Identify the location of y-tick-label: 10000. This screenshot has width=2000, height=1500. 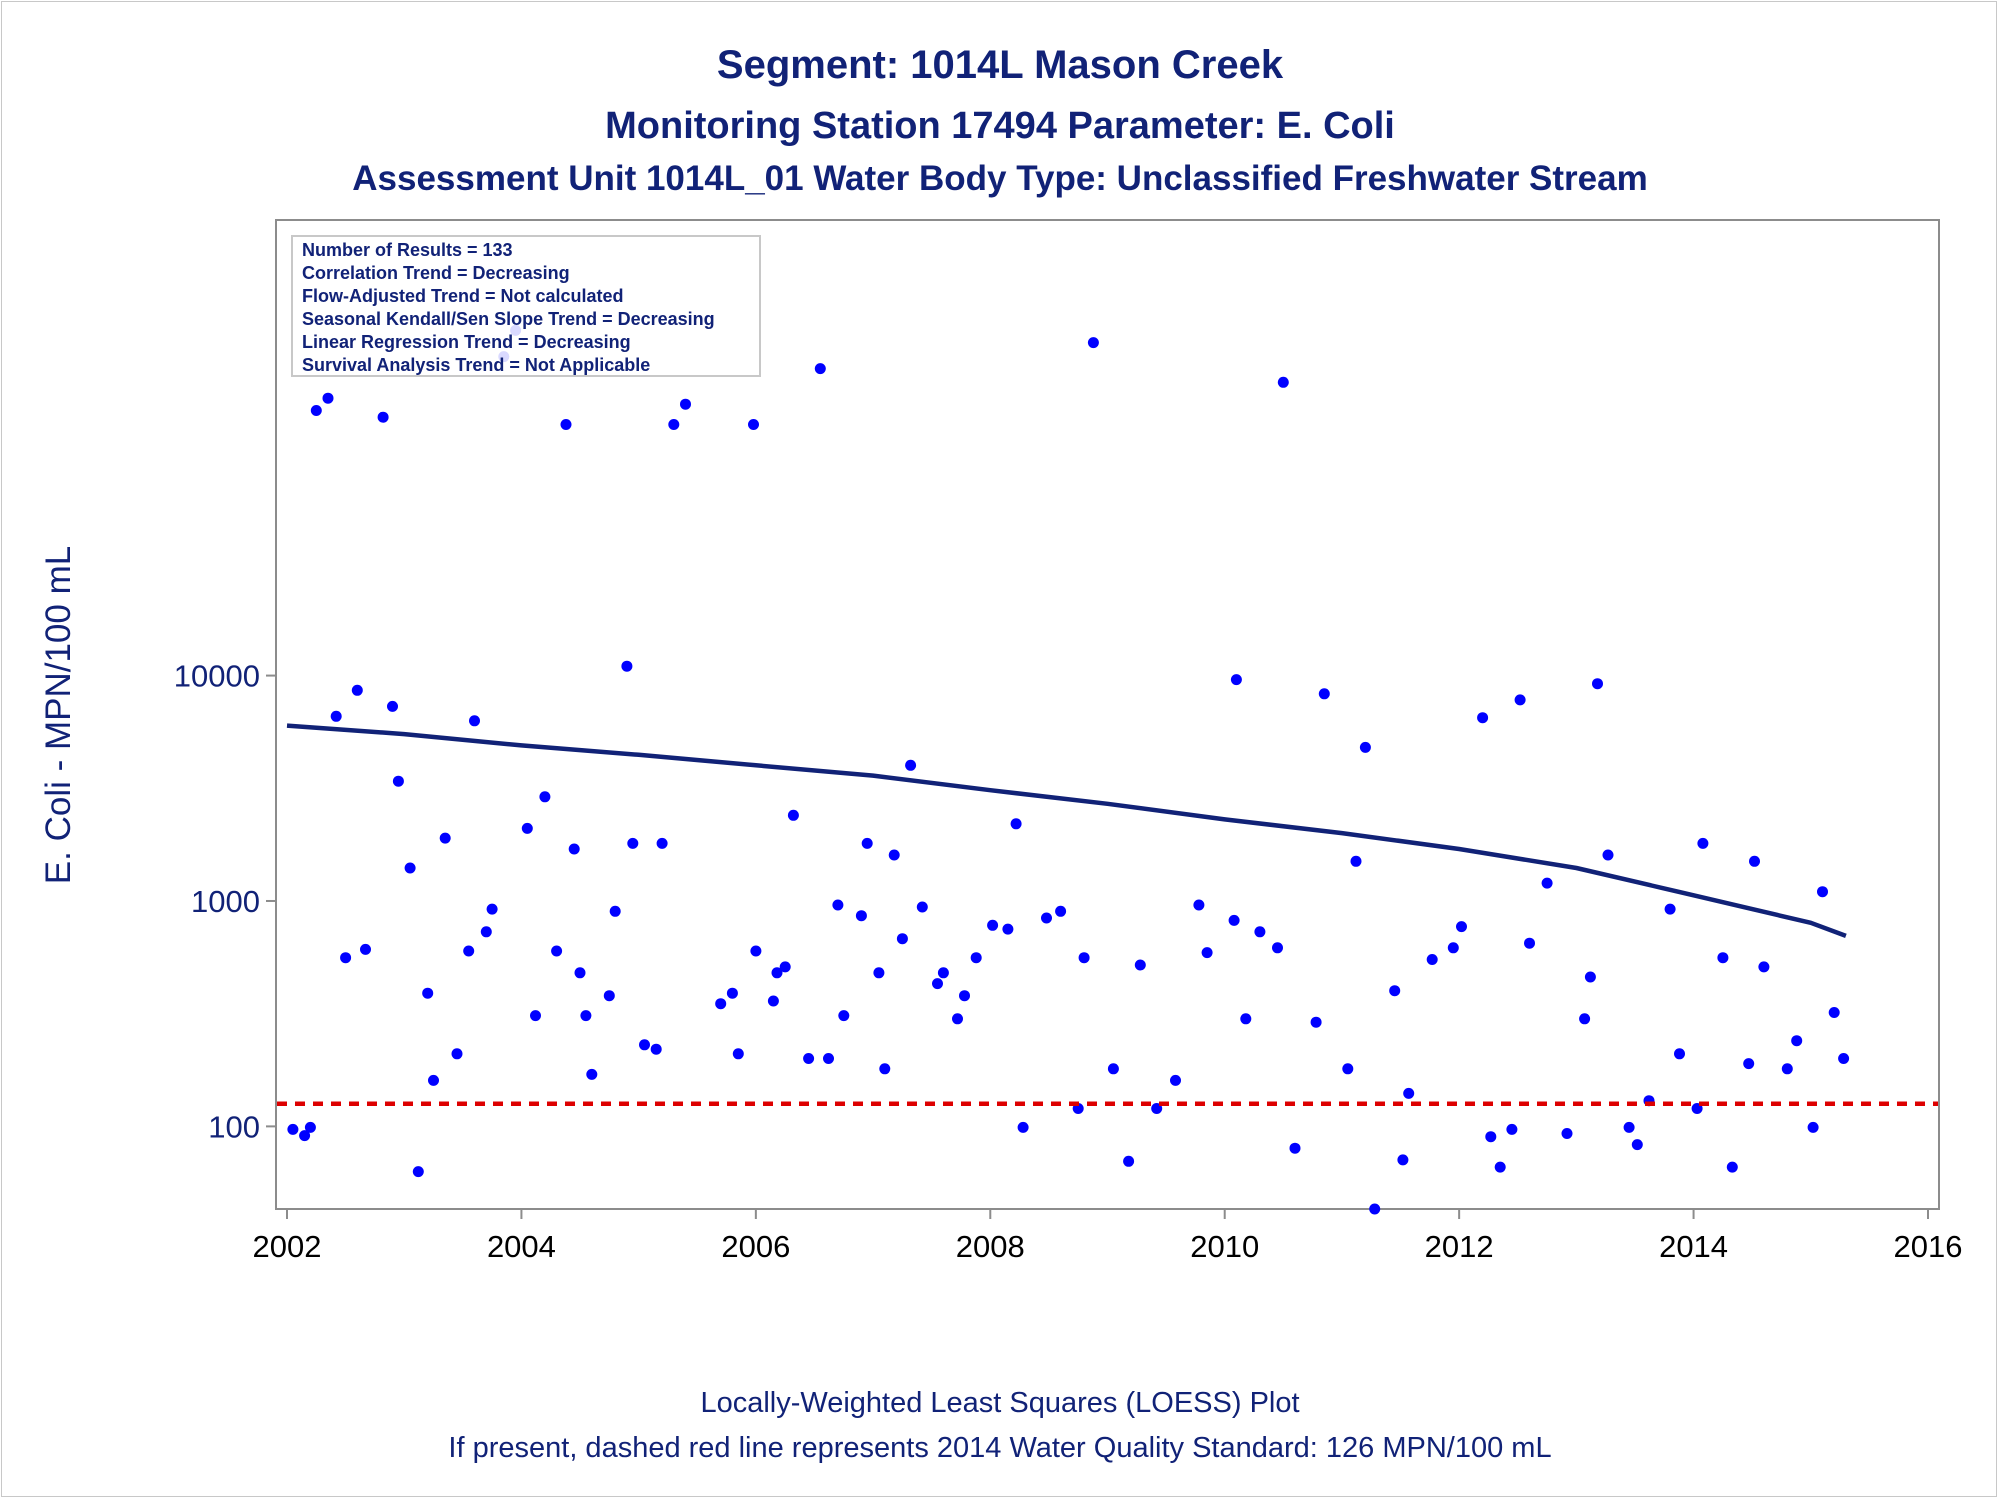
(217, 676).